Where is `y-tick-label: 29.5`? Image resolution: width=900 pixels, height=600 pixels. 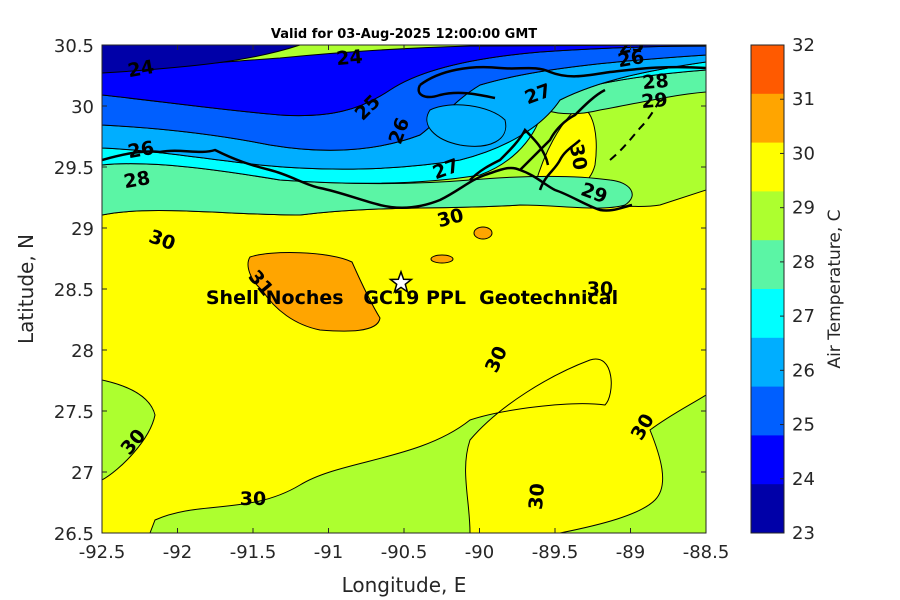
y-tick-label: 29.5 is located at coordinates (74, 168).